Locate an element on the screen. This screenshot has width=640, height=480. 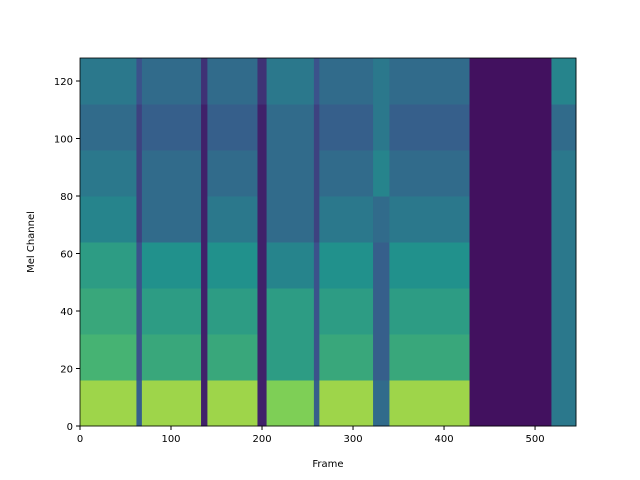
x-tick-label: 0 is located at coordinates (80, 439).